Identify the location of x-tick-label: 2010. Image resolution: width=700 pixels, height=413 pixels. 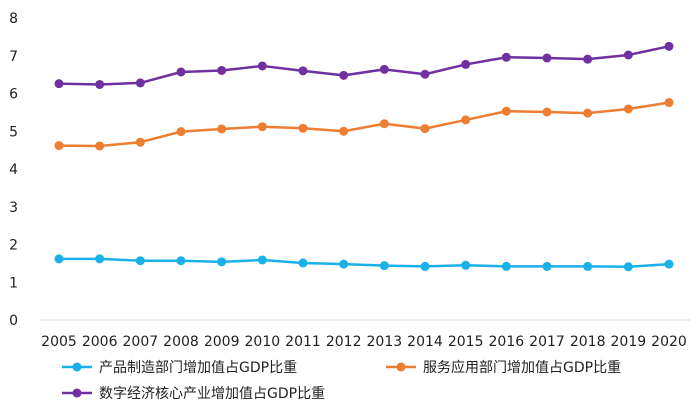
(263, 342).